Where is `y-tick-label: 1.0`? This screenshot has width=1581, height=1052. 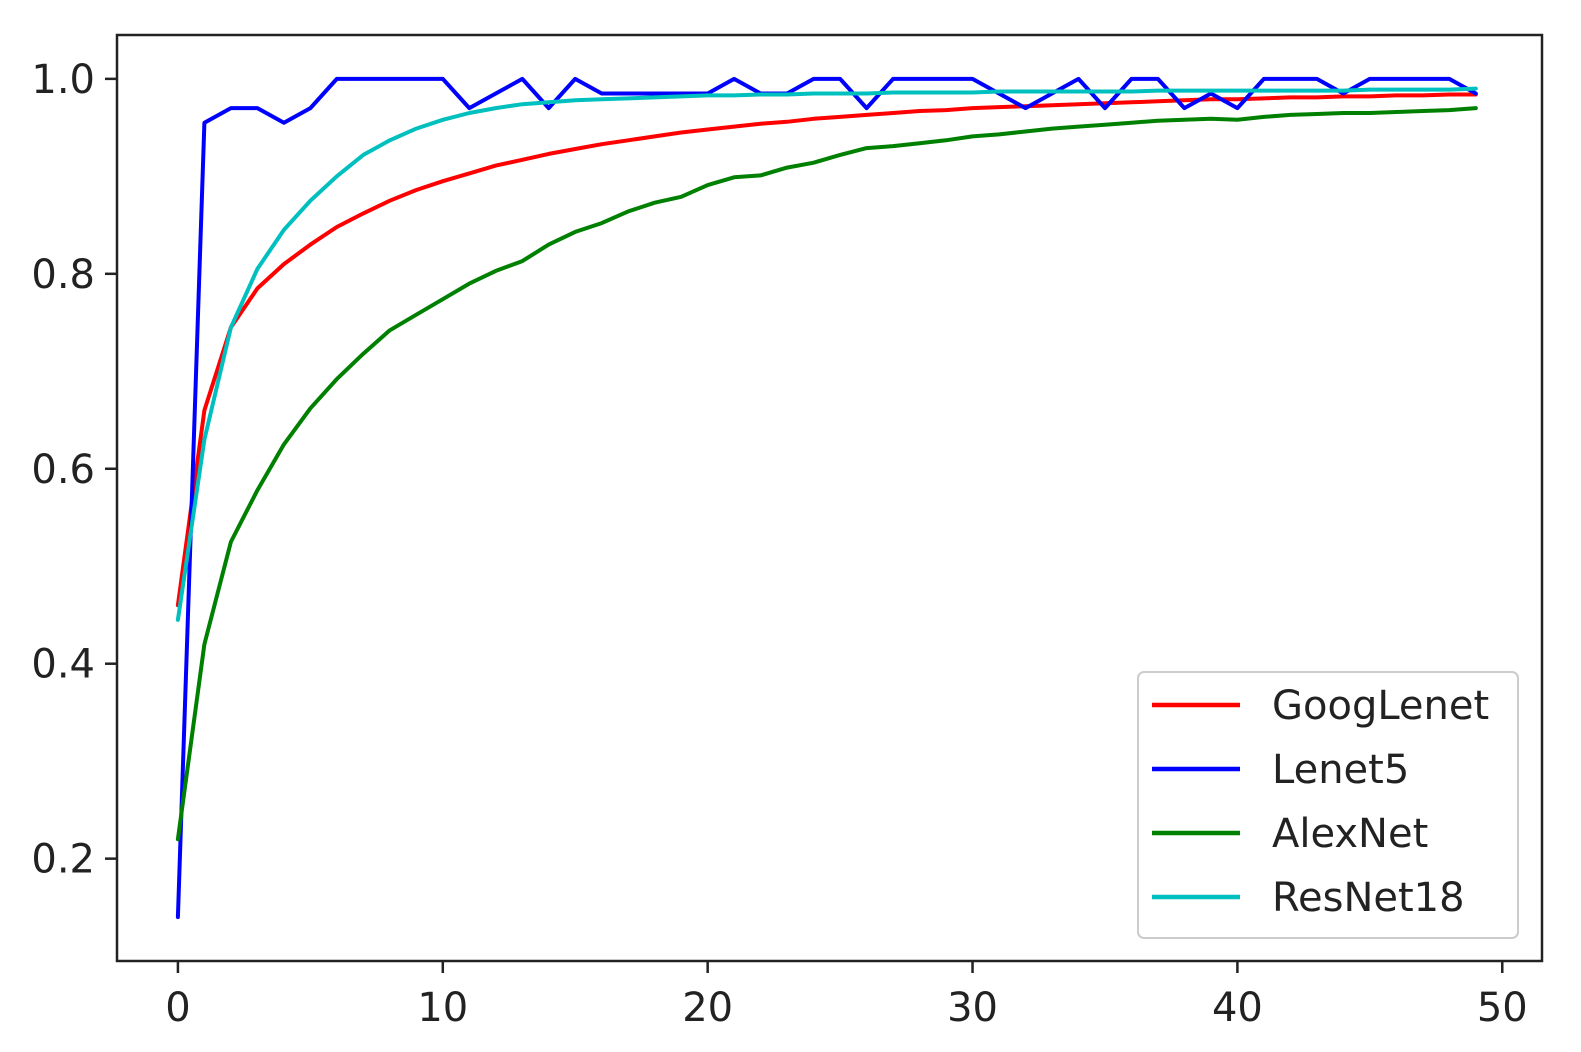 y-tick-label: 1.0 is located at coordinates (63, 80).